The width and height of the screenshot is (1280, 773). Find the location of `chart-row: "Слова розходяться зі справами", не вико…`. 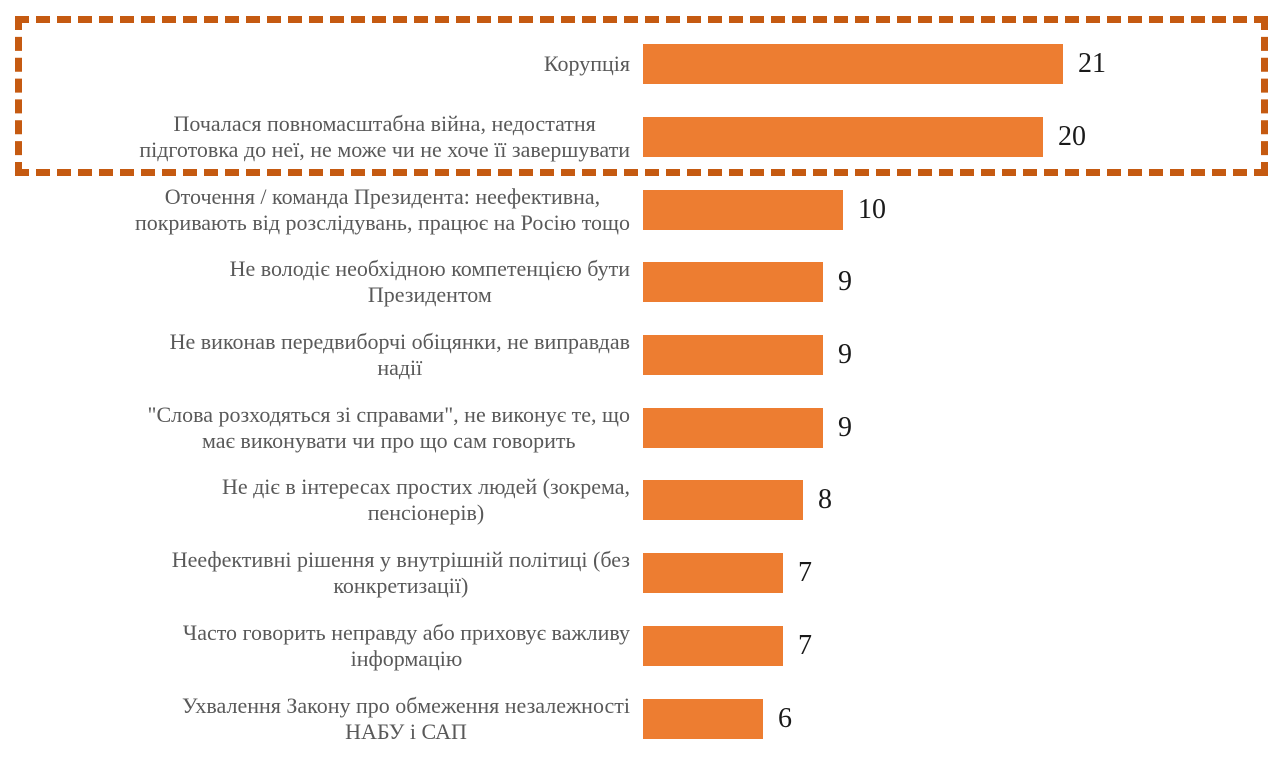

chart-row: "Слова розходяться зі справами", не вико… is located at coordinates (640, 427).